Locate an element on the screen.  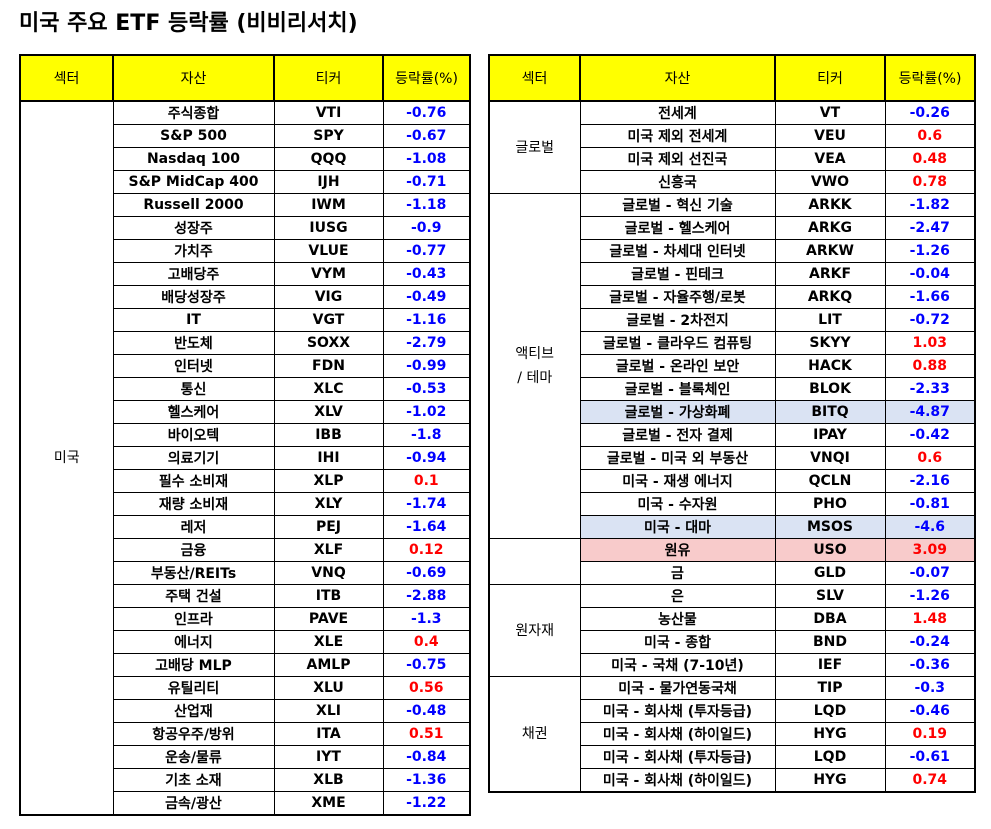
table-row: 항공우주/방위 ITA 0.51 is located at coordinates (245, 734).